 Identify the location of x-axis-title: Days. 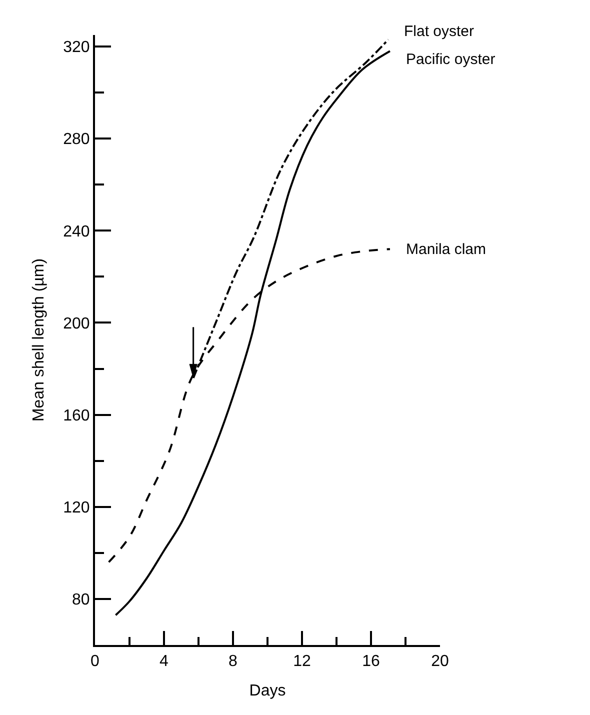
(267, 691).